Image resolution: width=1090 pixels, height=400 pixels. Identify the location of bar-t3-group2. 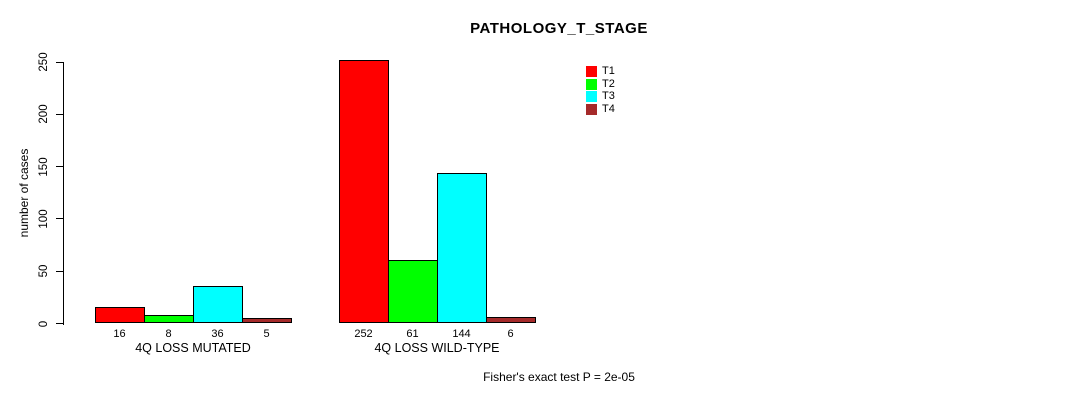
(462, 248).